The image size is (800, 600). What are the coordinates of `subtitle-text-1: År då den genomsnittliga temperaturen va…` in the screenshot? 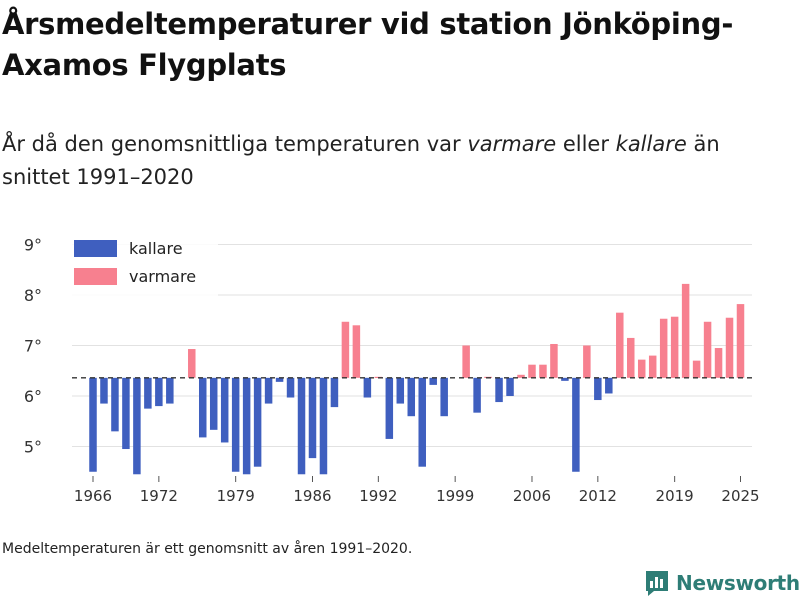 It's located at (235, 144).